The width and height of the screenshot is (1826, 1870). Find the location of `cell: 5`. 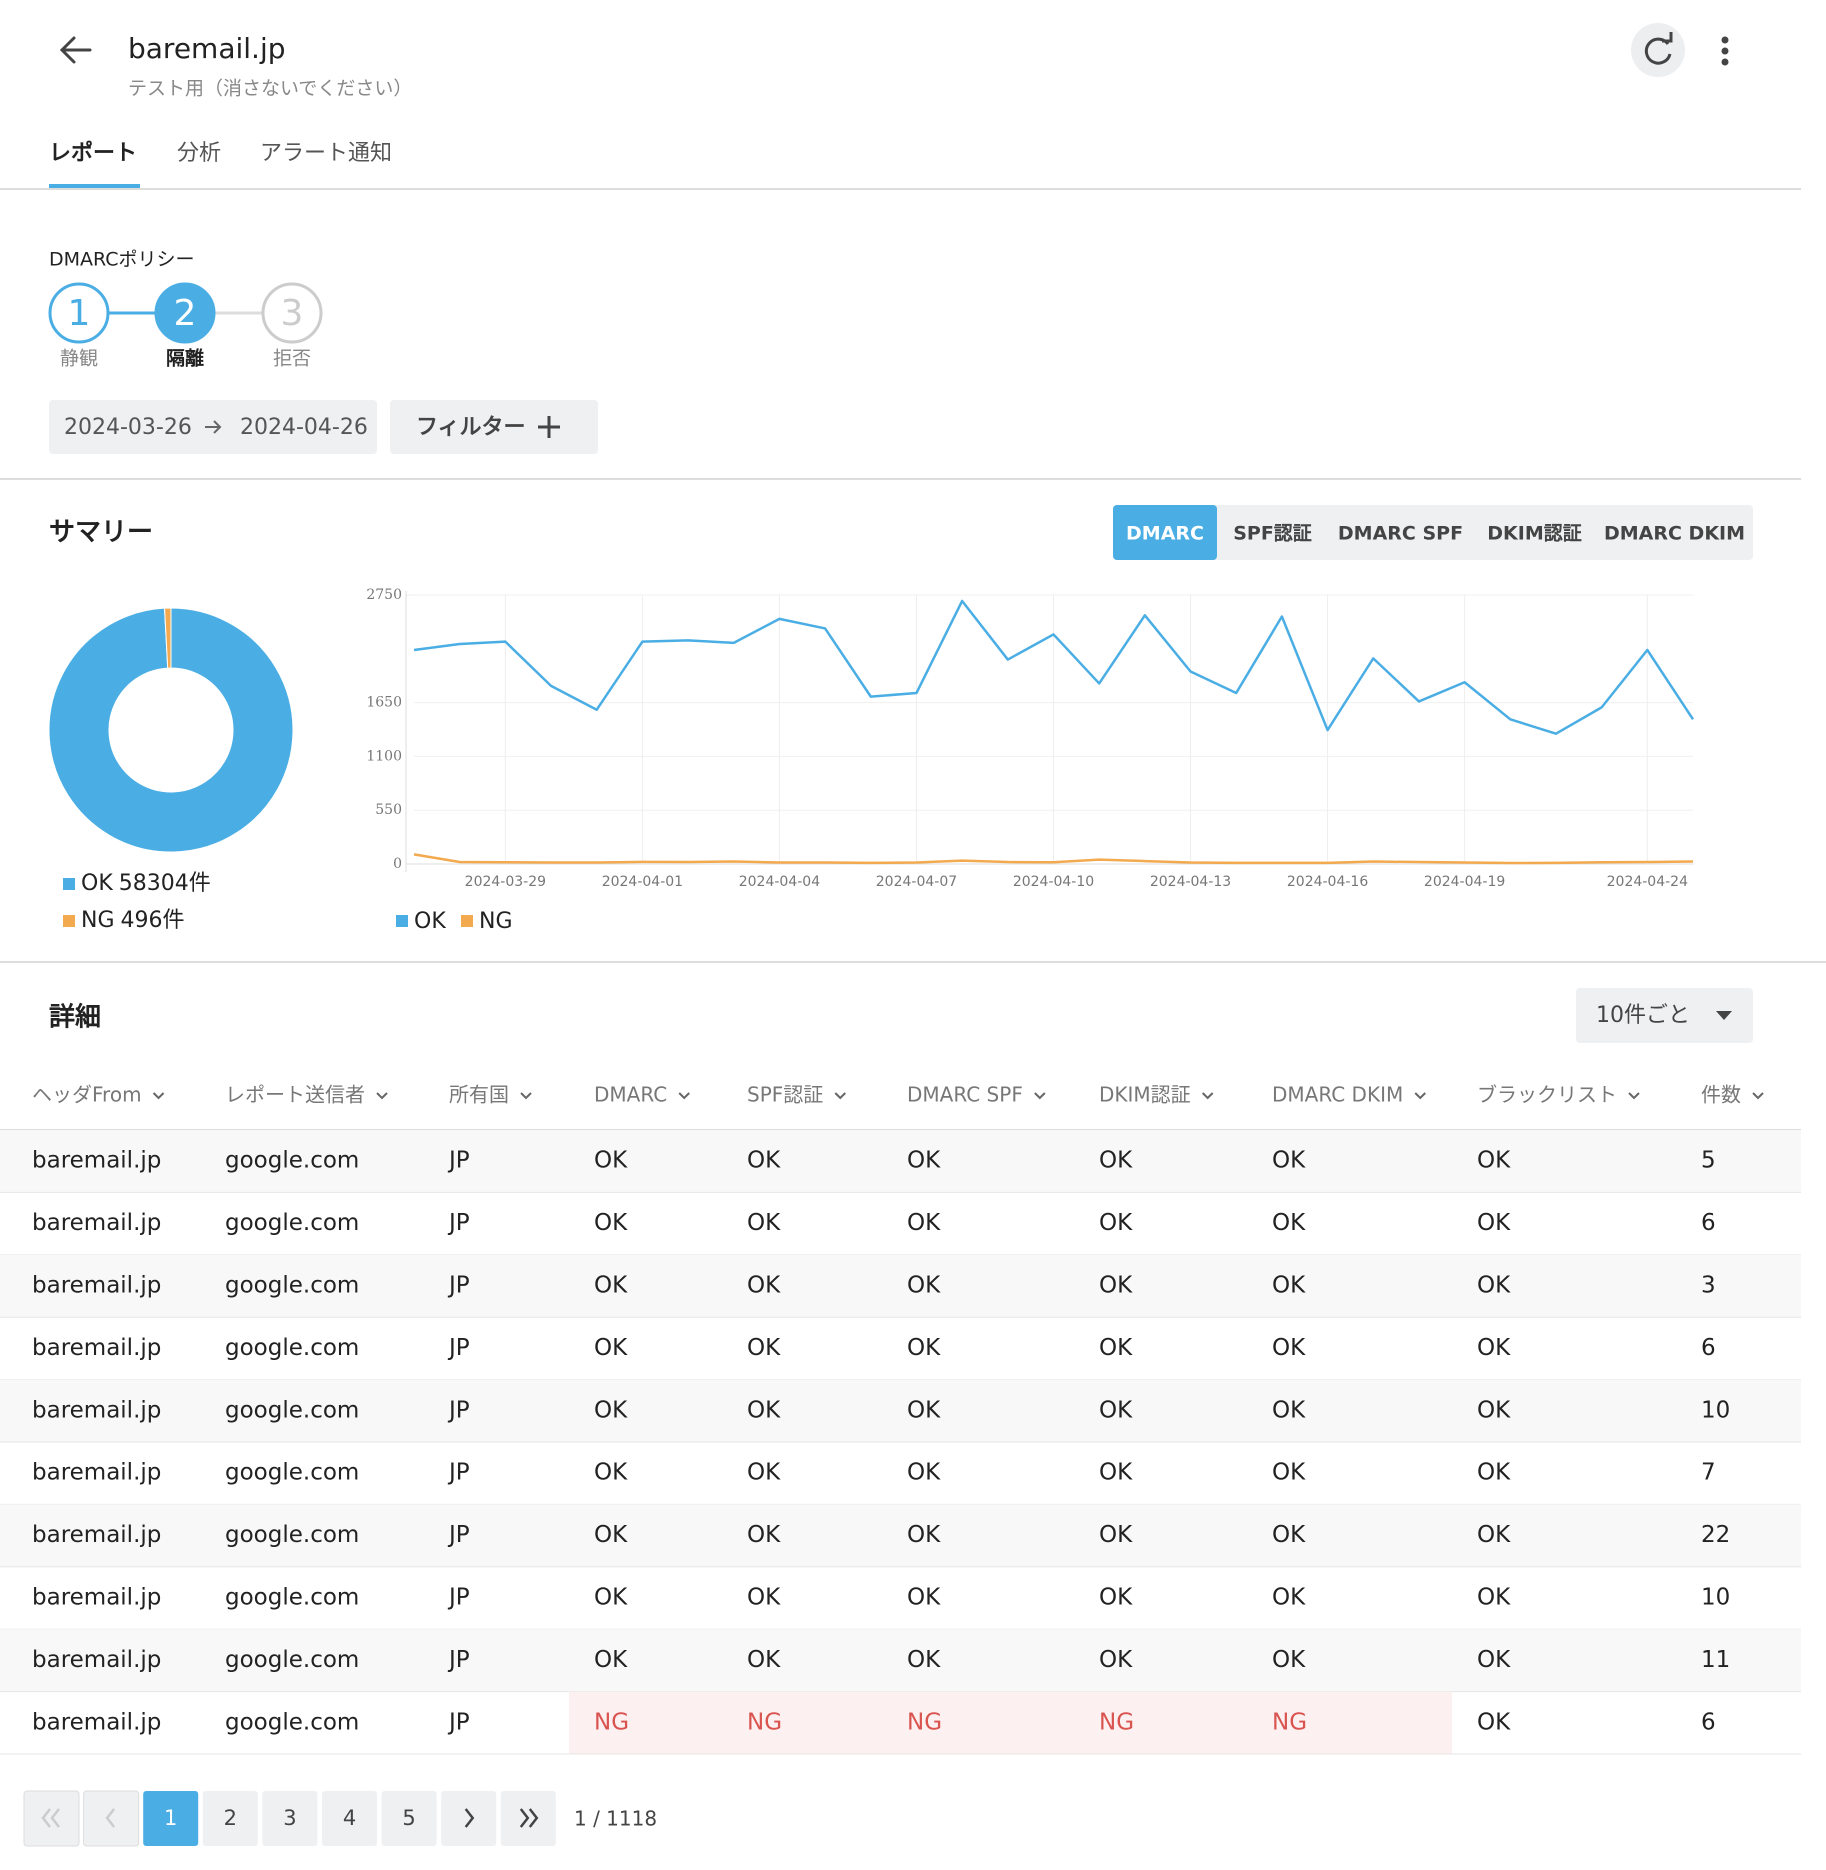

cell: 5 is located at coordinates (1708, 1161).